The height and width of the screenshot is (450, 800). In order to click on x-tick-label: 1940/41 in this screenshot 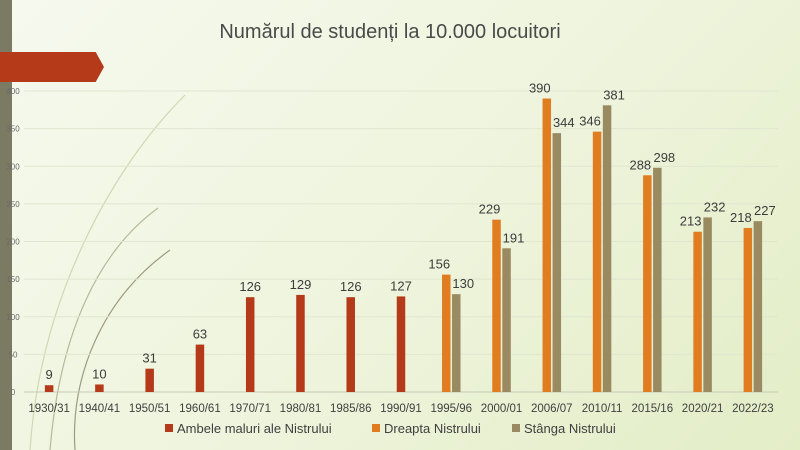, I will do `click(100, 409)`.